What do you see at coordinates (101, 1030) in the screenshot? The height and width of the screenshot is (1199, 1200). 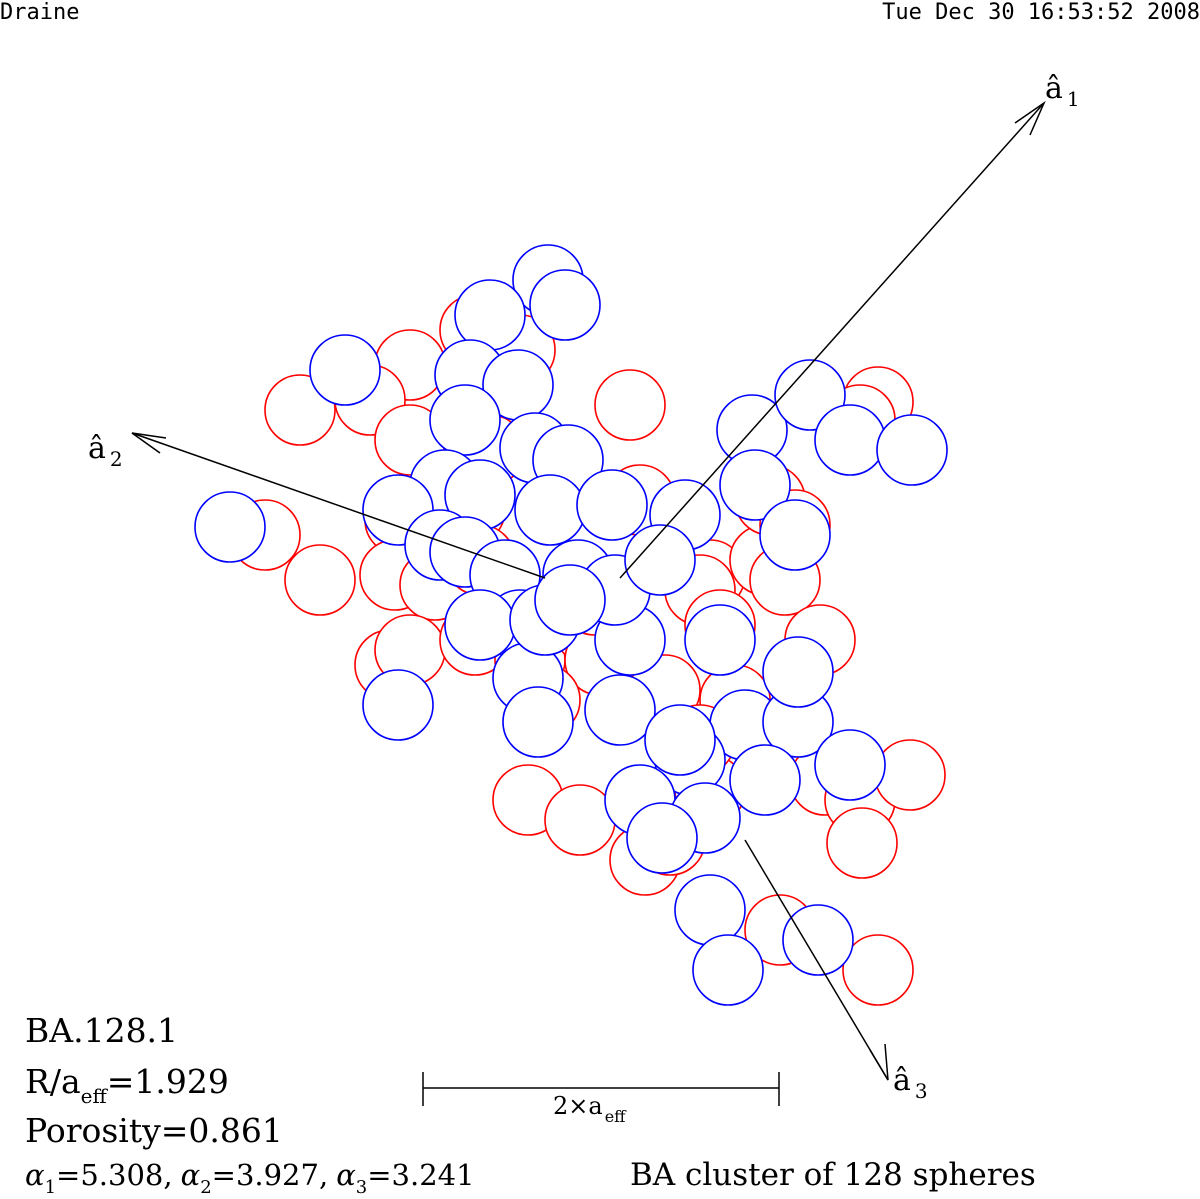 I see `cluster-name: BA.128.1` at bounding box center [101, 1030].